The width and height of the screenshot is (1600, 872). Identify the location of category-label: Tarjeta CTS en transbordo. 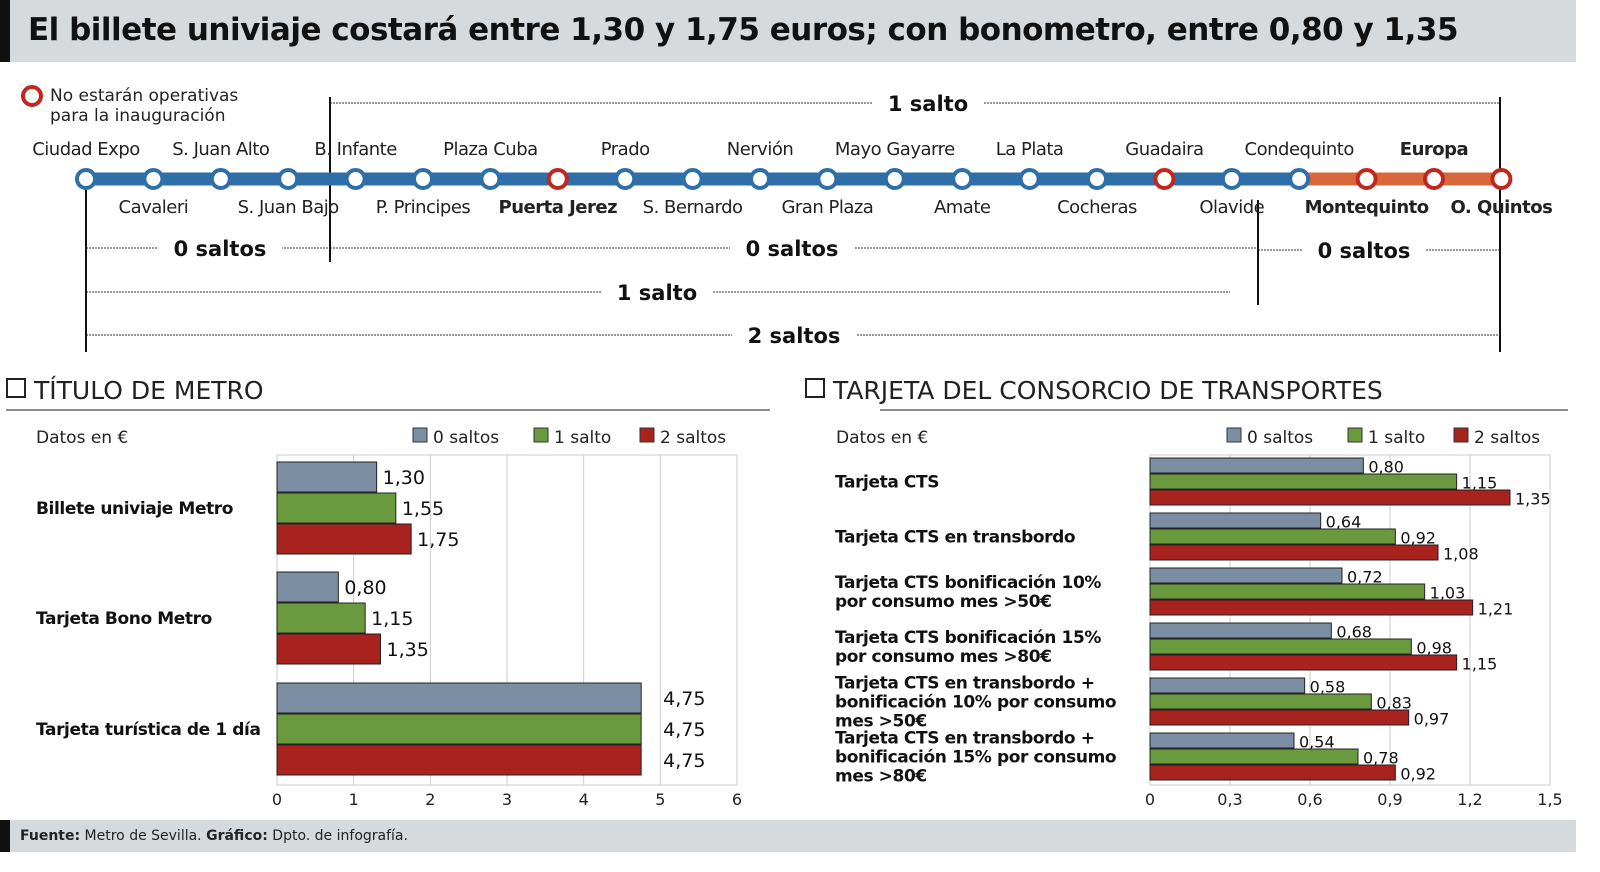
(955, 538).